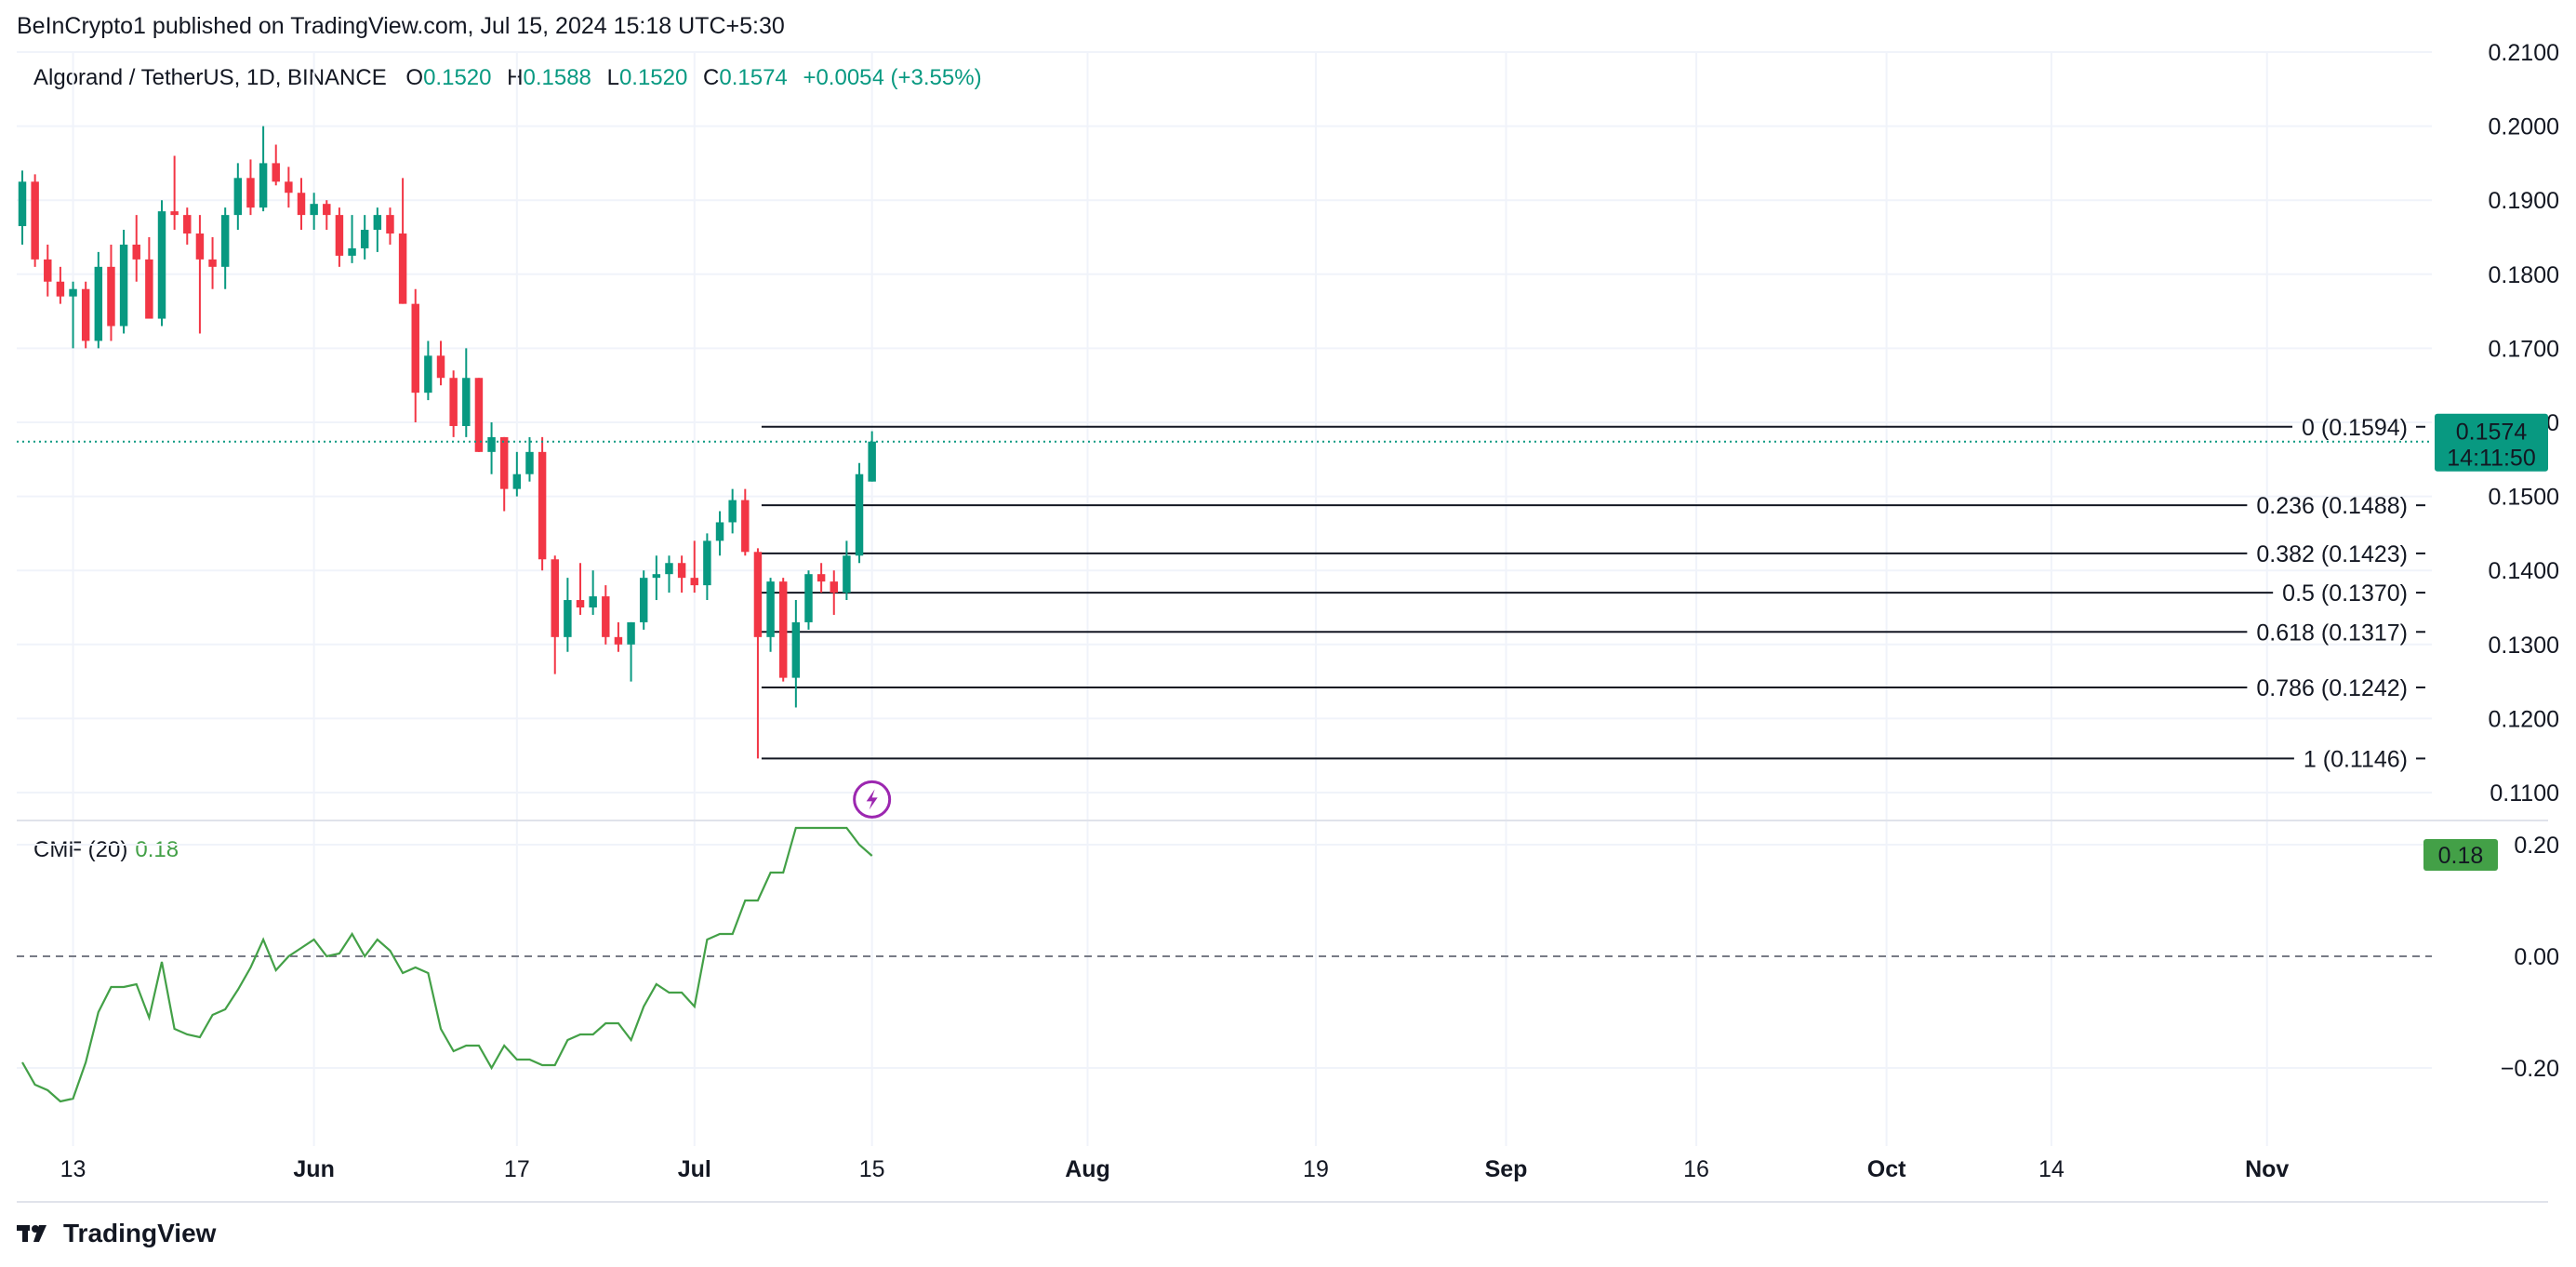  I want to click on cmf-legend: CMF (20) 0.18, so click(106, 850).